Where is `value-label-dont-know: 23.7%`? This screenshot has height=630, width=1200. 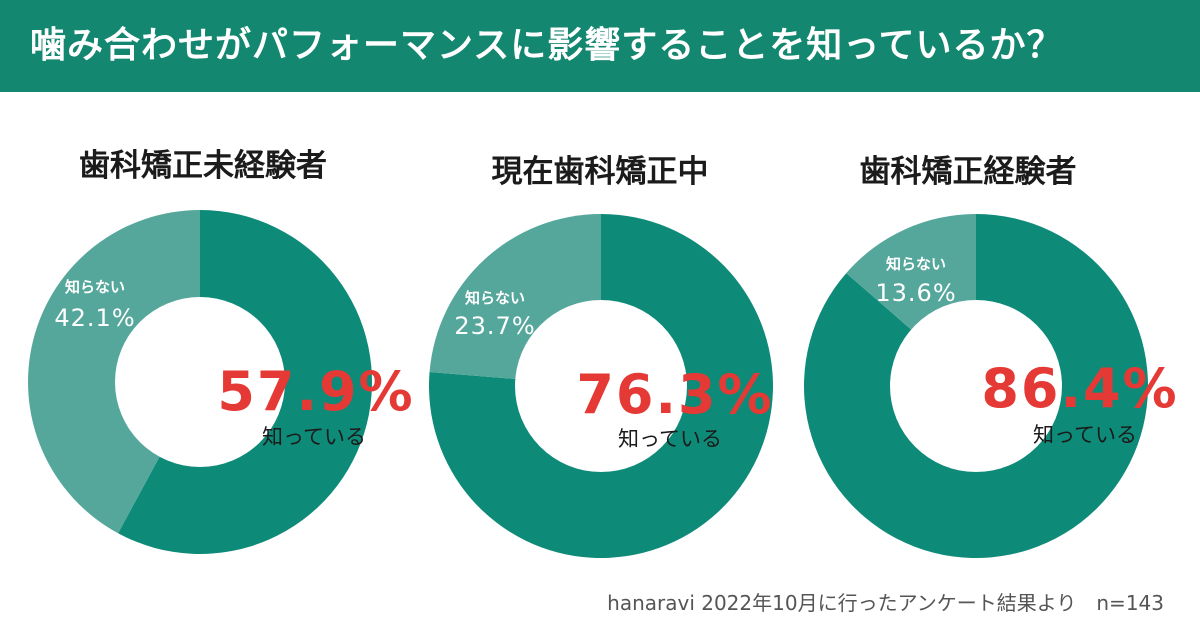
value-label-dont-know: 23.7% is located at coordinates (494, 326).